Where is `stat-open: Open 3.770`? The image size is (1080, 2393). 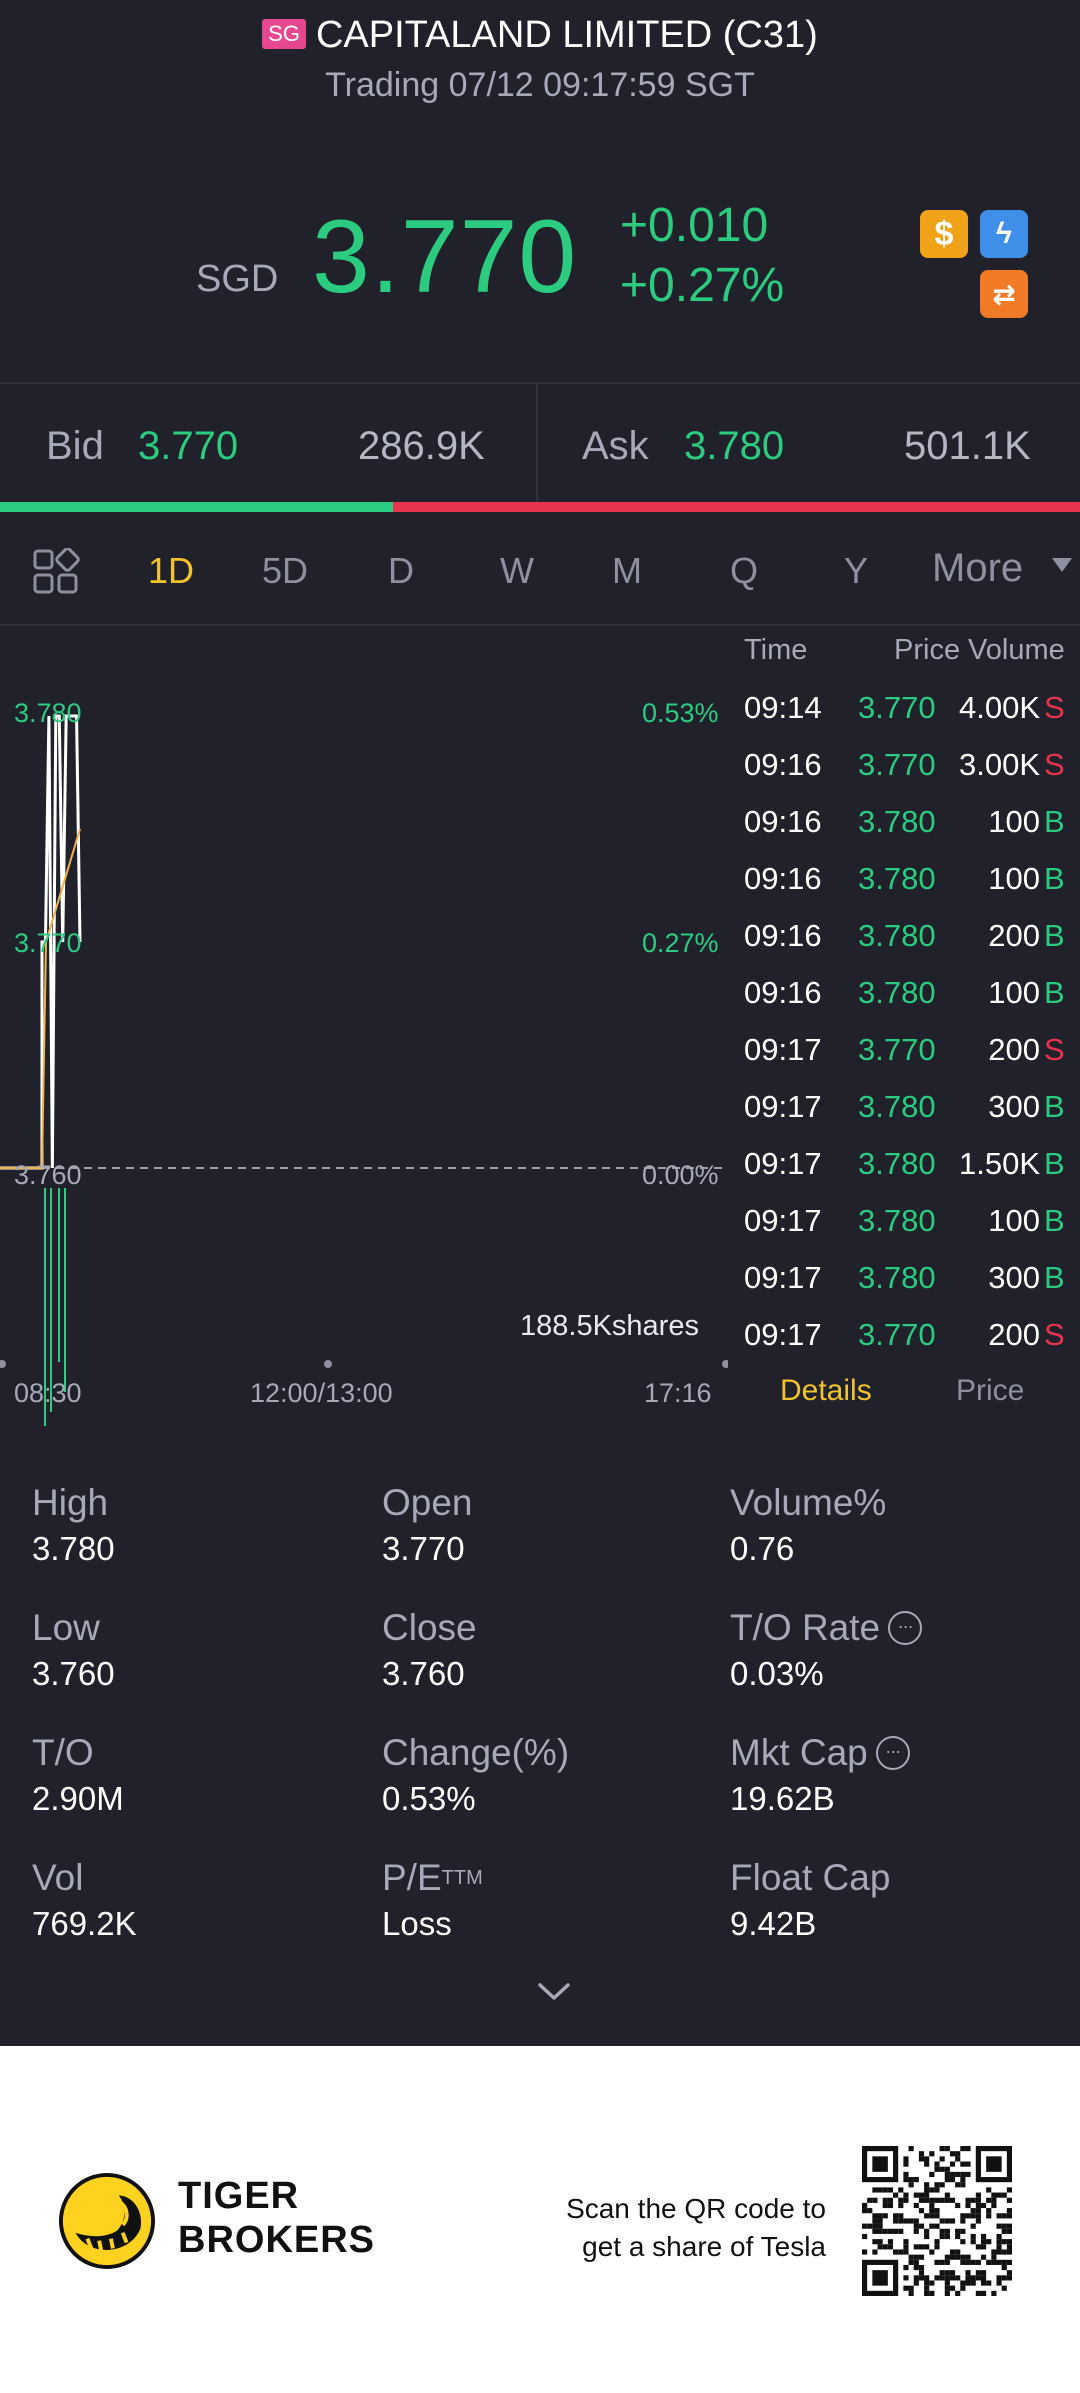 stat-open: Open 3.770 is located at coordinates (552, 1537).